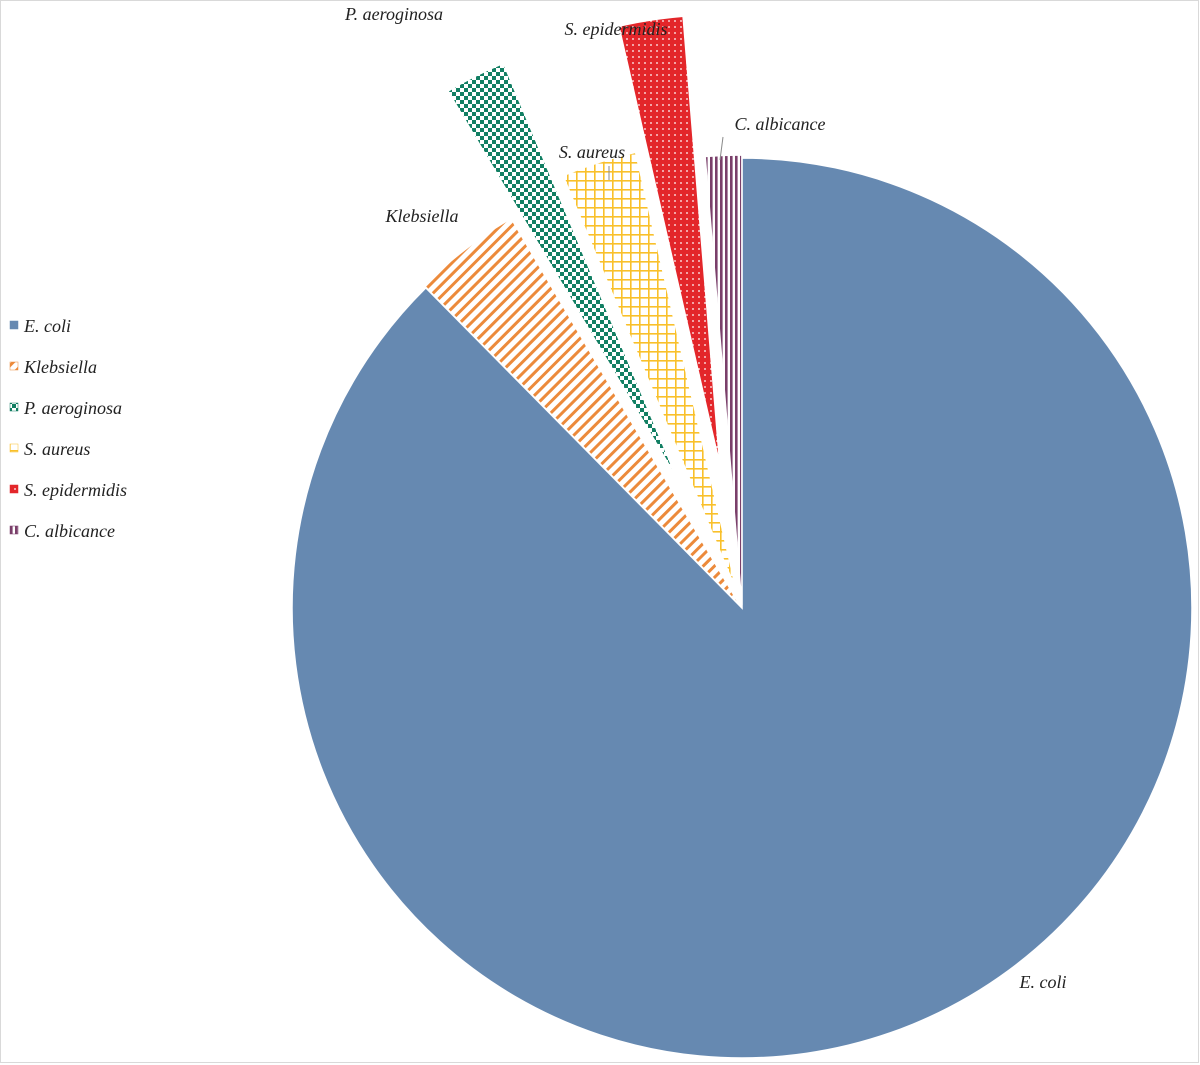 Image resolution: width=1200 pixels, height=1065 pixels. I want to click on slice-klebsiella, so click(581, 412).